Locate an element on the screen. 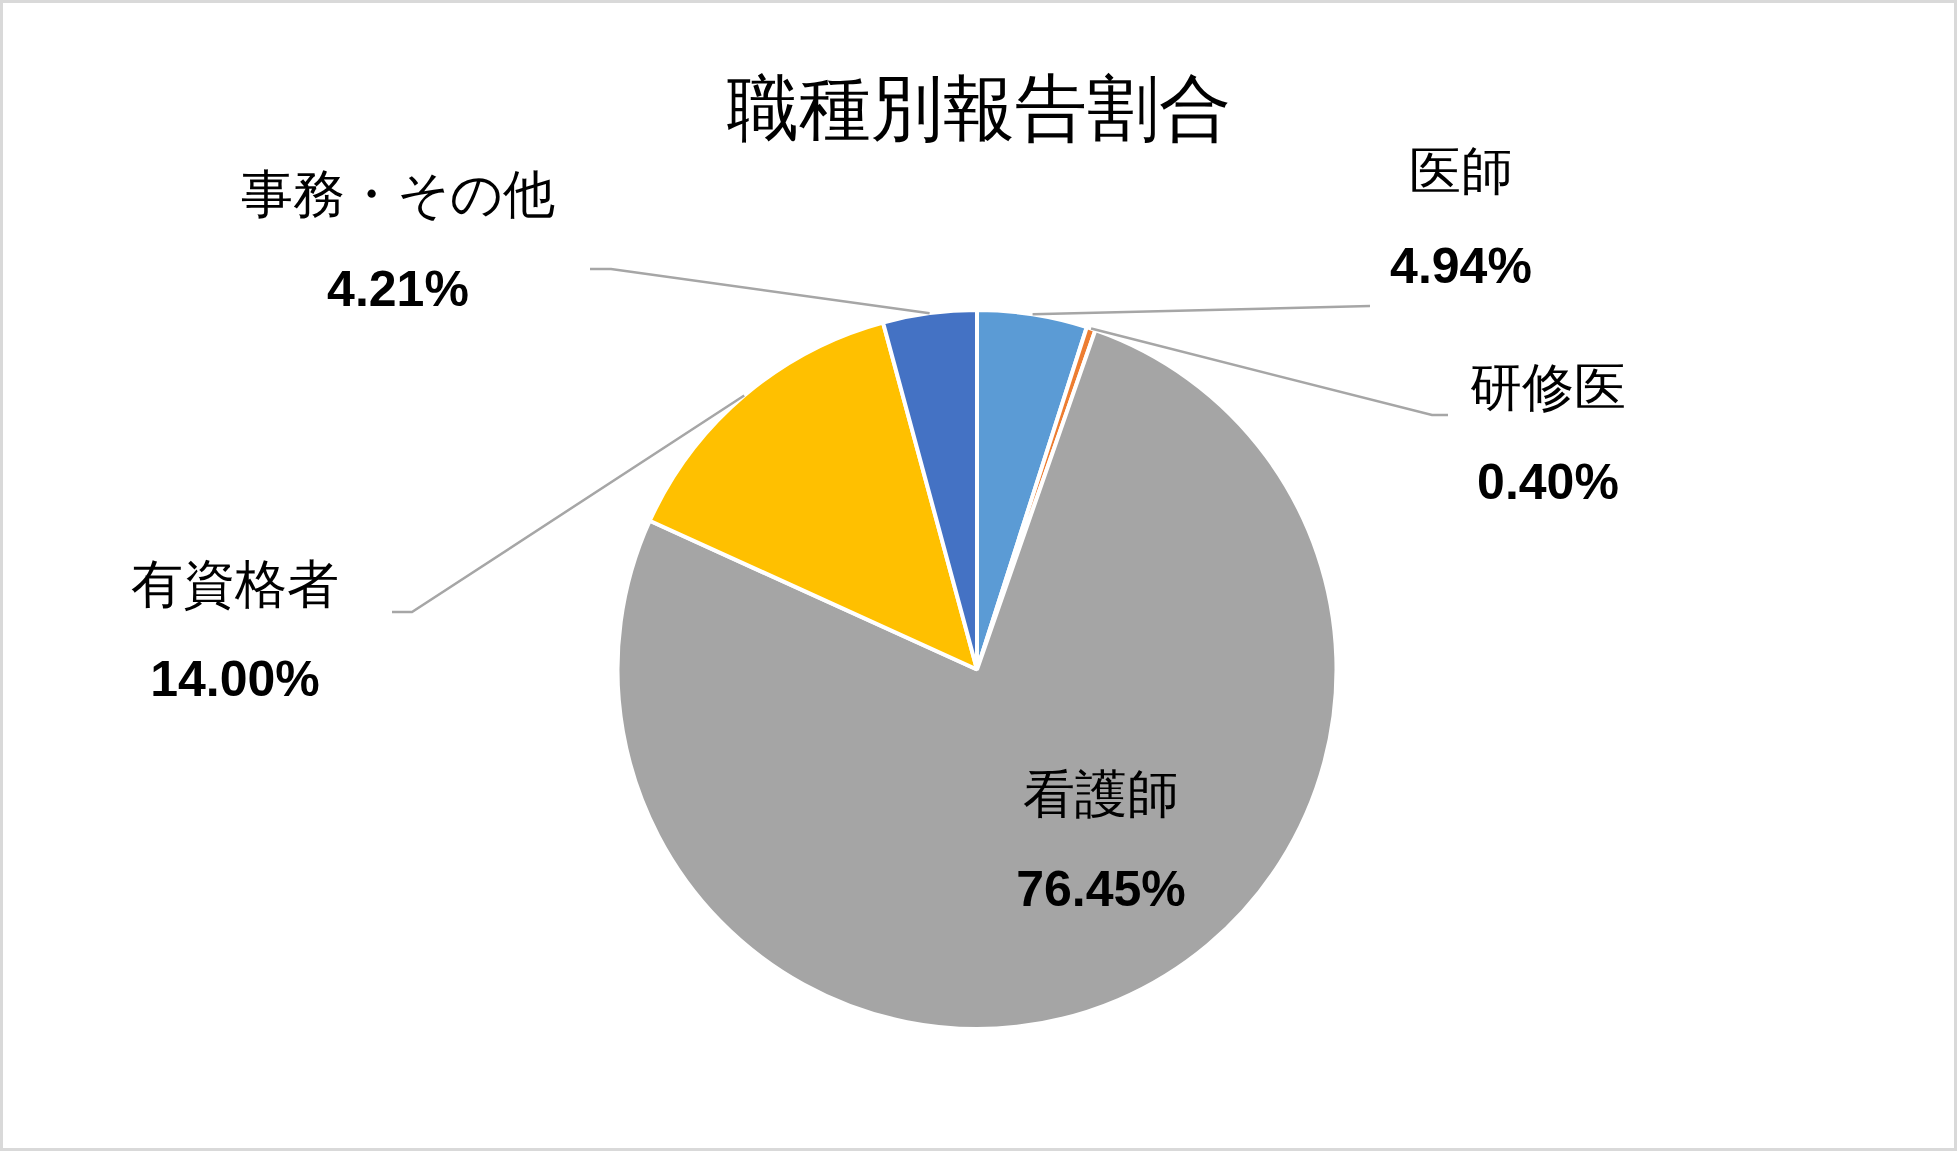  data-label: 4.94% is located at coordinates (1461, 265).